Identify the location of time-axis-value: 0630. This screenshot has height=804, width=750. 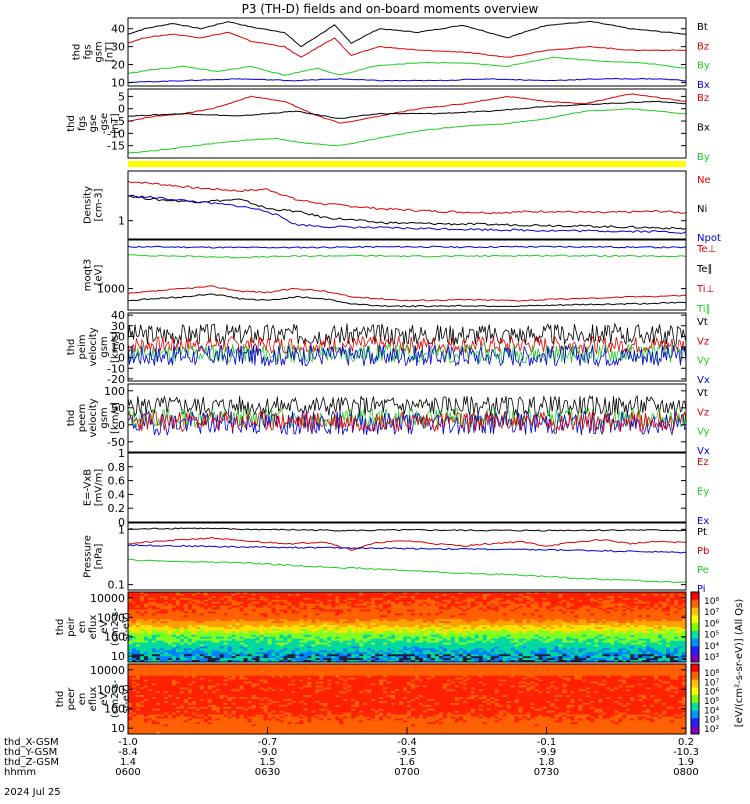
(267, 772).